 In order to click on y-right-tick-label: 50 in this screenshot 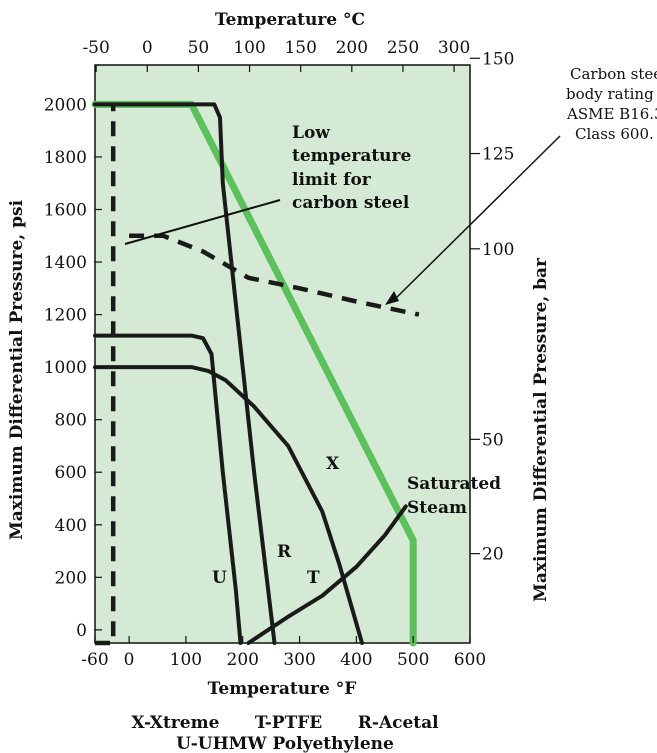, I will do `click(493, 440)`.